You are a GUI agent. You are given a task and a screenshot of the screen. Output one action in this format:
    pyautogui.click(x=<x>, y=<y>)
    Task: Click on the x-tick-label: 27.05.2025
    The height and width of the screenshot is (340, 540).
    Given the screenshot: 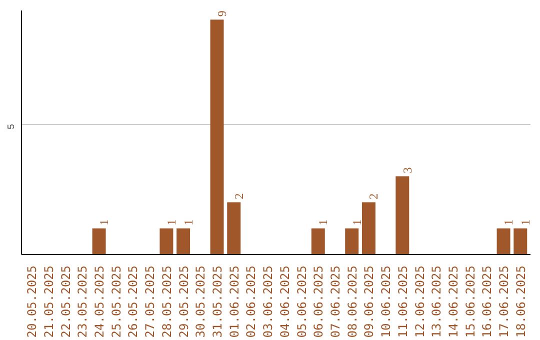 What is the action you would take?
    pyautogui.click(x=150, y=301)
    